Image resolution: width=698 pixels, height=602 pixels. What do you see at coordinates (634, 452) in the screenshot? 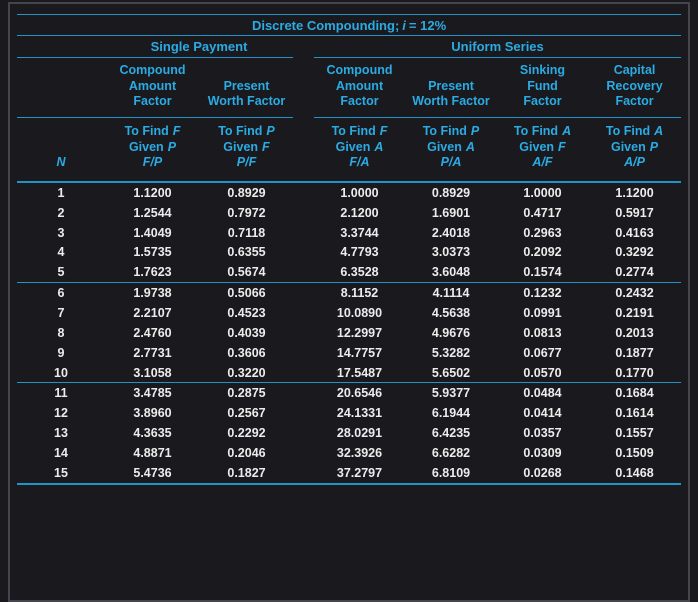
I see `cell-ap-factor: 0.1509` at bounding box center [634, 452].